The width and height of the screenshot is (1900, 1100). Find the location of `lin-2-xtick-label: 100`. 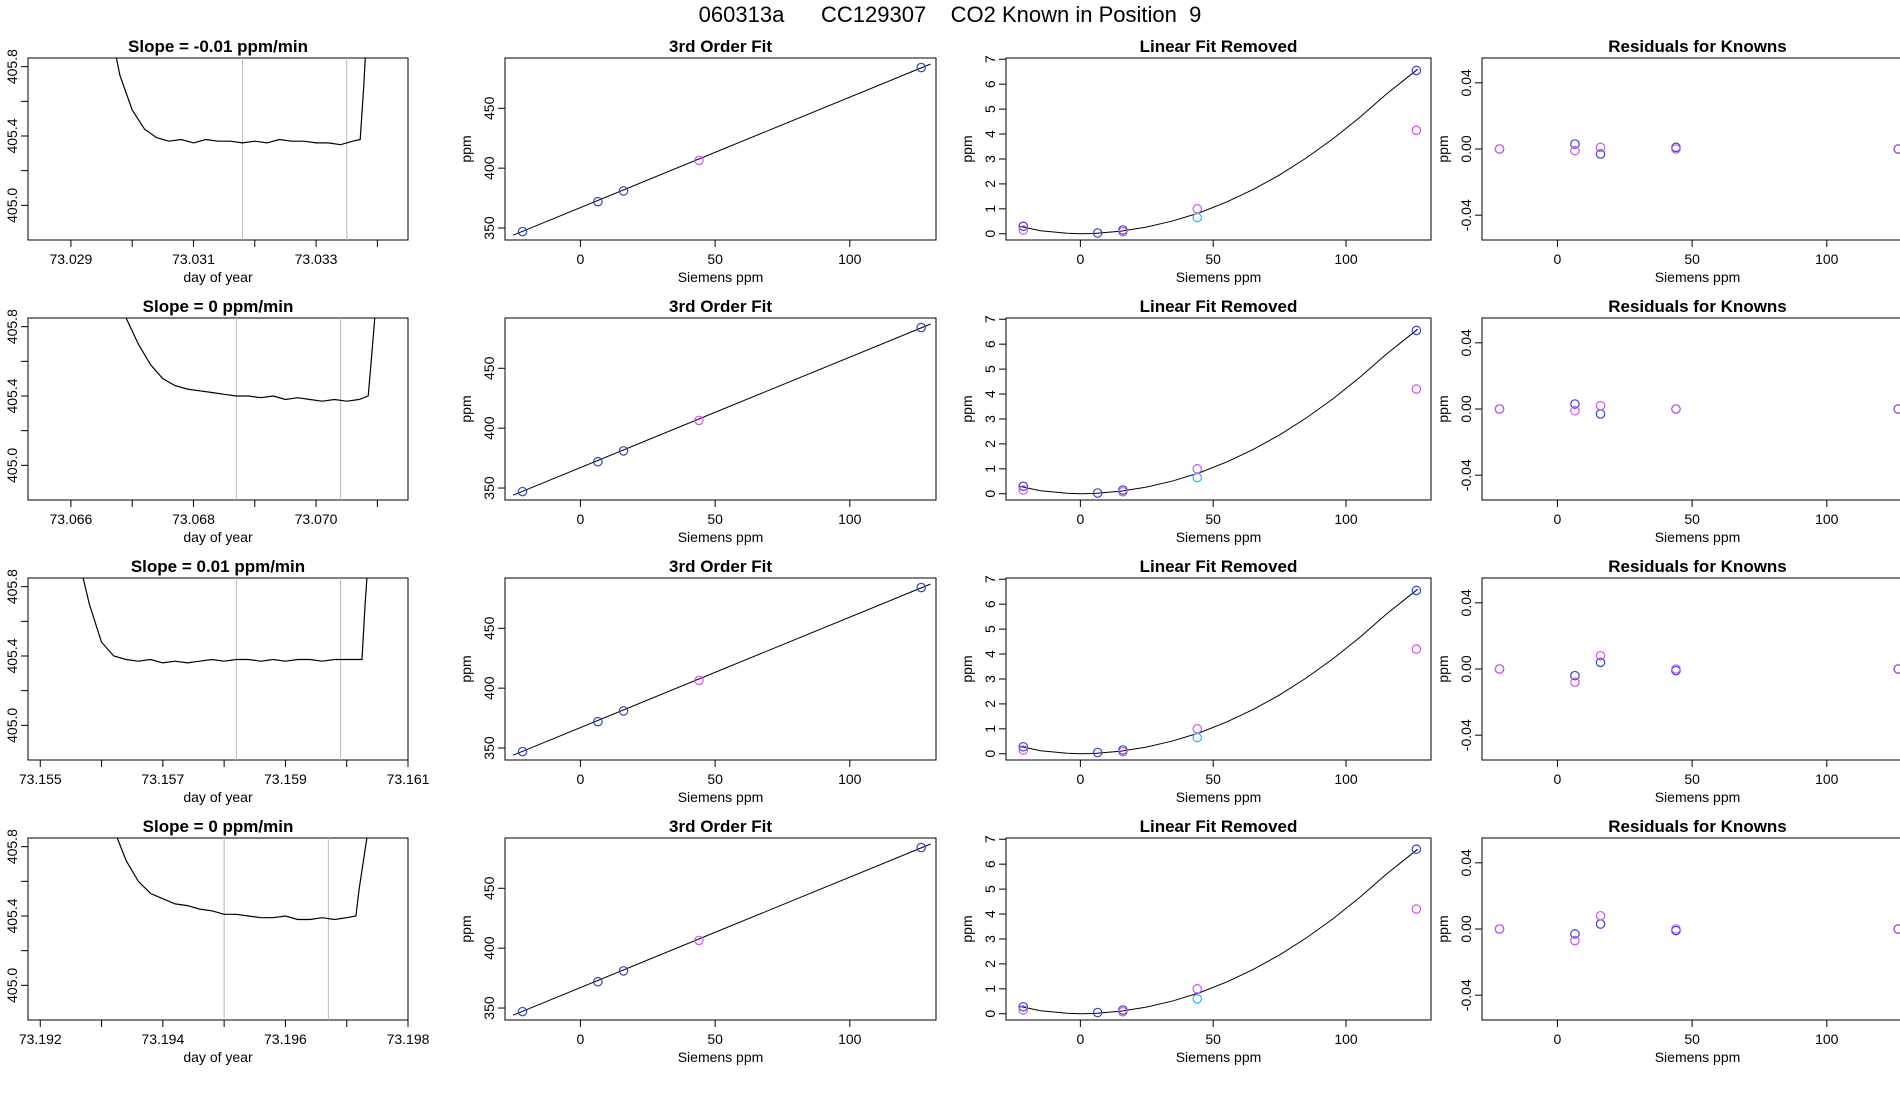

lin-2-xtick-label: 100 is located at coordinates (1346, 519).